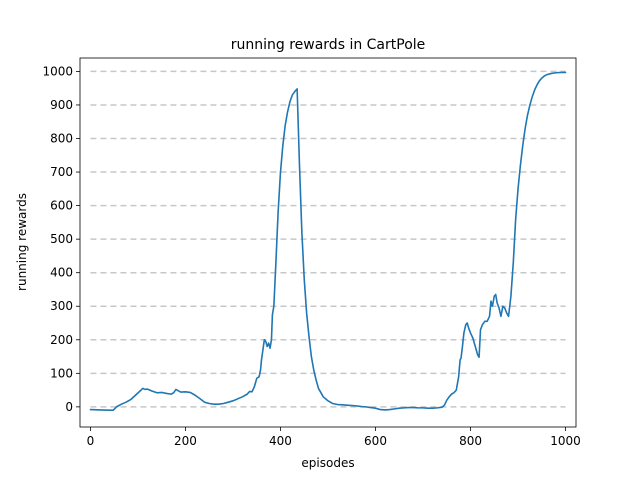 This screenshot has width=640, height=480. I want to click on x-tick-label-800: 800, so click(470, 441).